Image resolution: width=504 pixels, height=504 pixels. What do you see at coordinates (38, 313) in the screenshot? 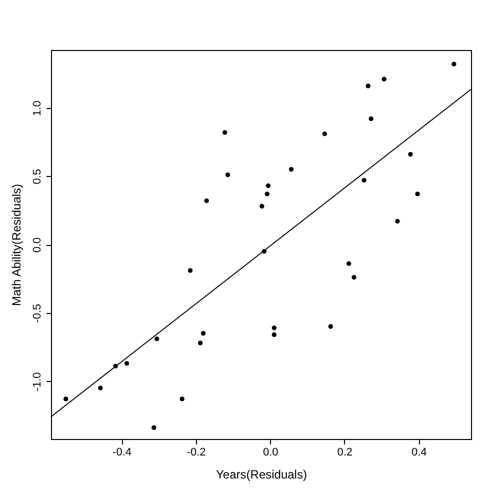
I see `y-tick-label: -0.5` at bounding box center [38, 313].